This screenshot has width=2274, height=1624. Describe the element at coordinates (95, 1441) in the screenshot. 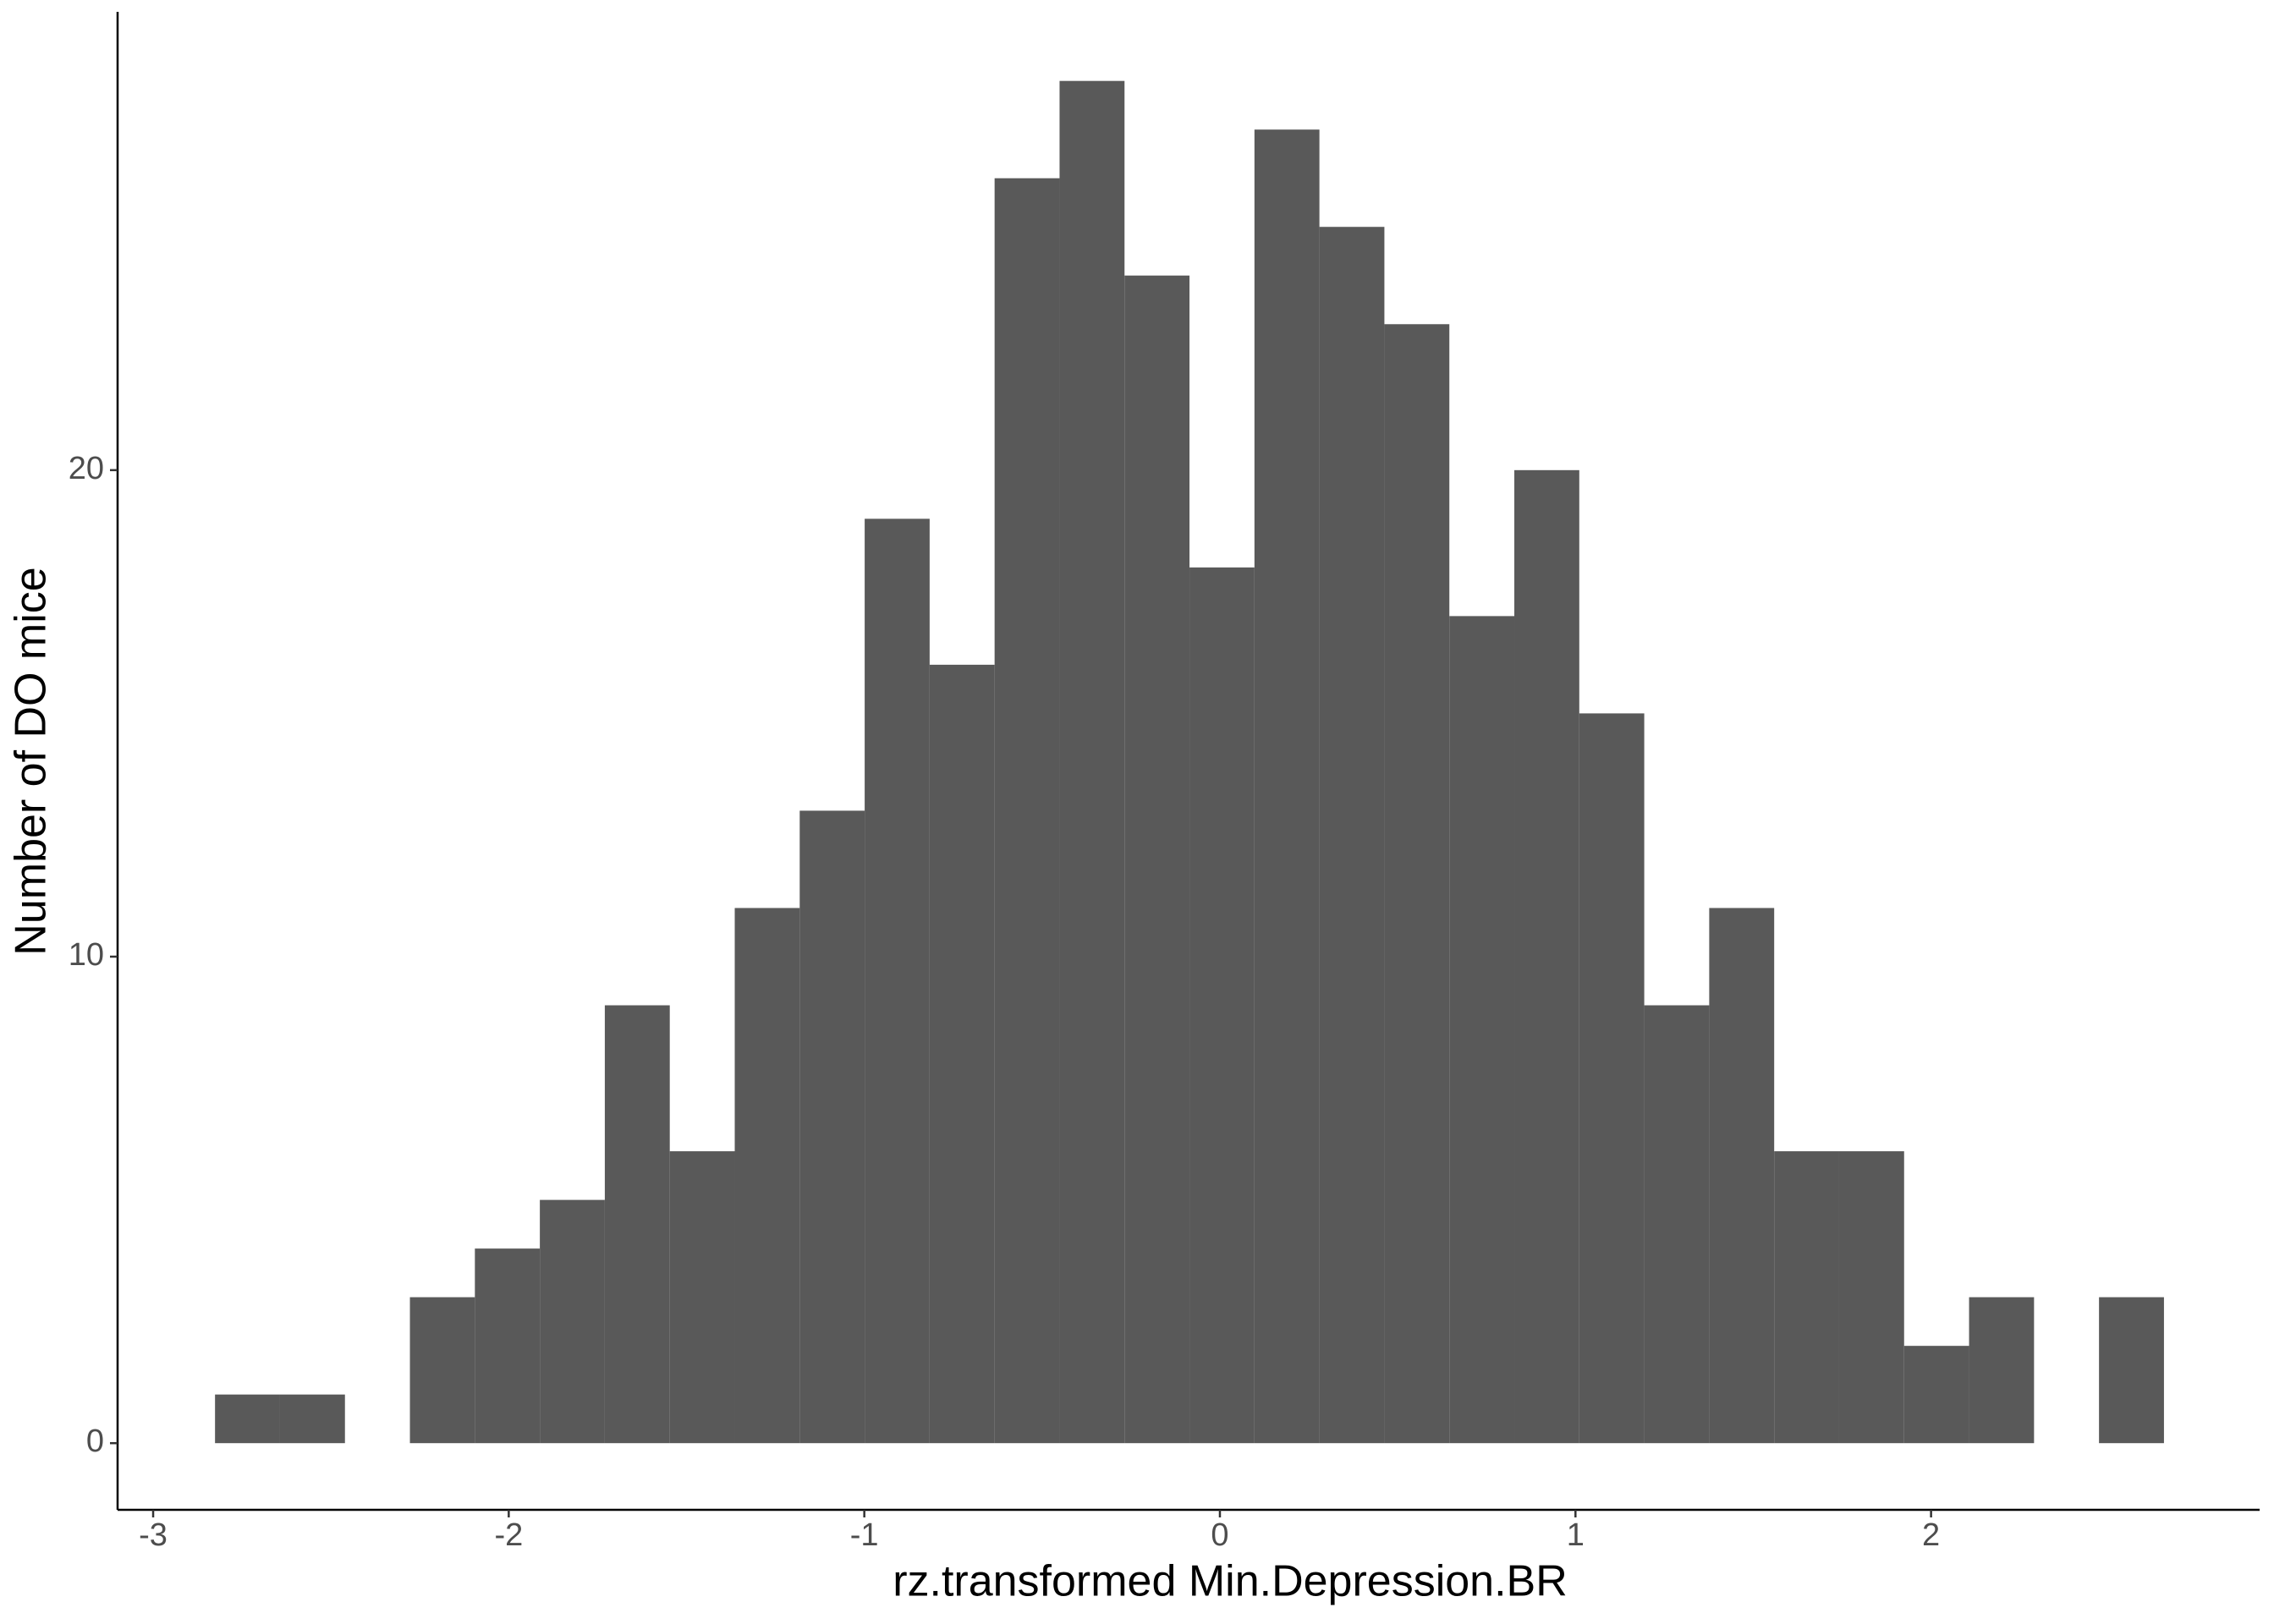

I see `y-tick-label: 0` at that location.